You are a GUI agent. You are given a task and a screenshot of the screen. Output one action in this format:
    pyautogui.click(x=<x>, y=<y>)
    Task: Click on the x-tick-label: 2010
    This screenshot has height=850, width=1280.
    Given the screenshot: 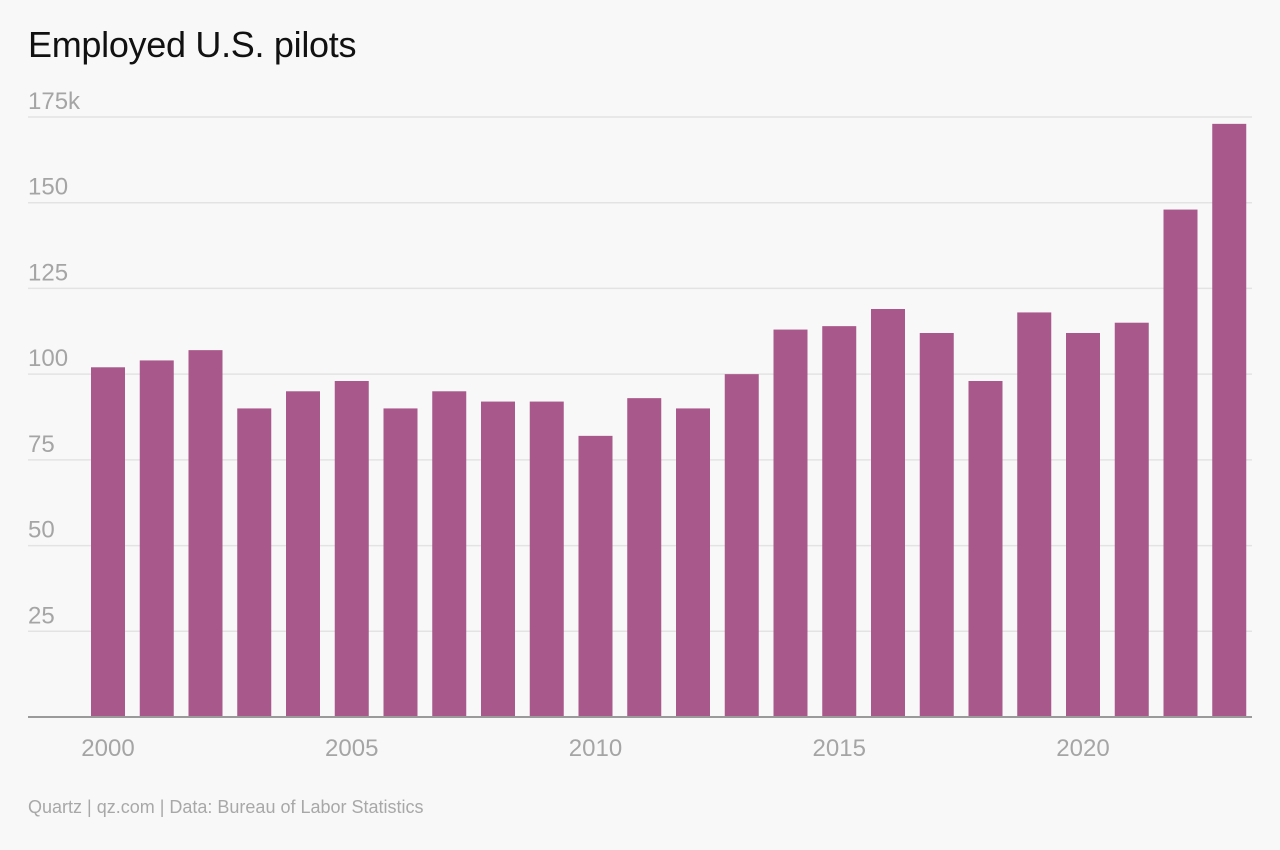 What is the action you would take?
    pyautogui.click(x=595, y=748)
    